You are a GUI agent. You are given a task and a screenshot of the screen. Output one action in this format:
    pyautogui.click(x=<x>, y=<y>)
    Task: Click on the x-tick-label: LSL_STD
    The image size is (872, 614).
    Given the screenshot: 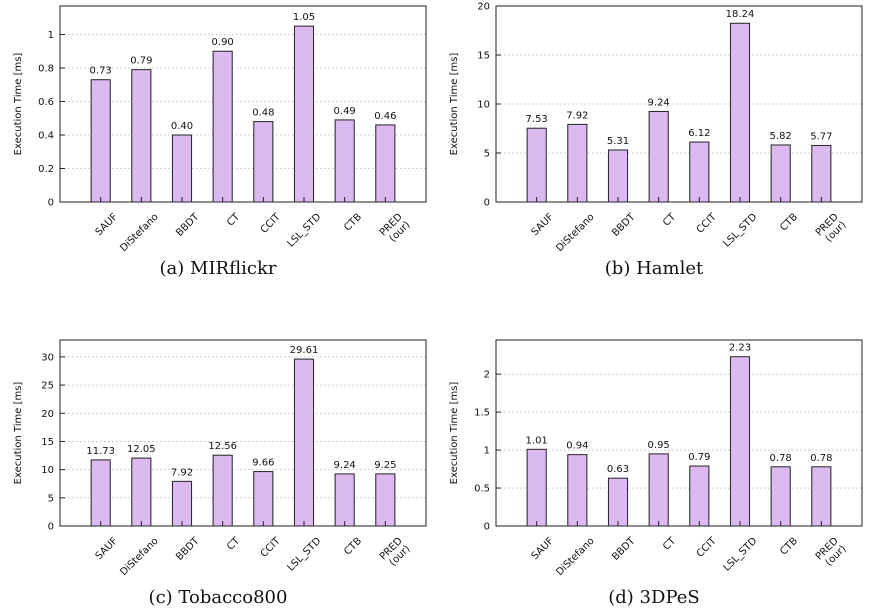 What is the action you would take?
    pyautogui.click(x=304, y=554)
    